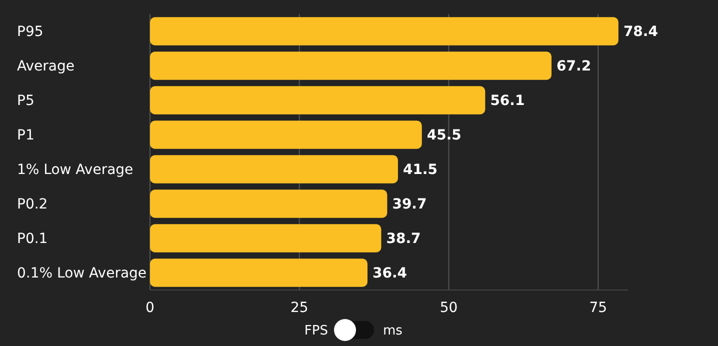 The image size is (718, 346). What do you see at coordinates (25, 101) in the screenshot?
I see `y-tick-label: P5` at bounding box center [25, 101].